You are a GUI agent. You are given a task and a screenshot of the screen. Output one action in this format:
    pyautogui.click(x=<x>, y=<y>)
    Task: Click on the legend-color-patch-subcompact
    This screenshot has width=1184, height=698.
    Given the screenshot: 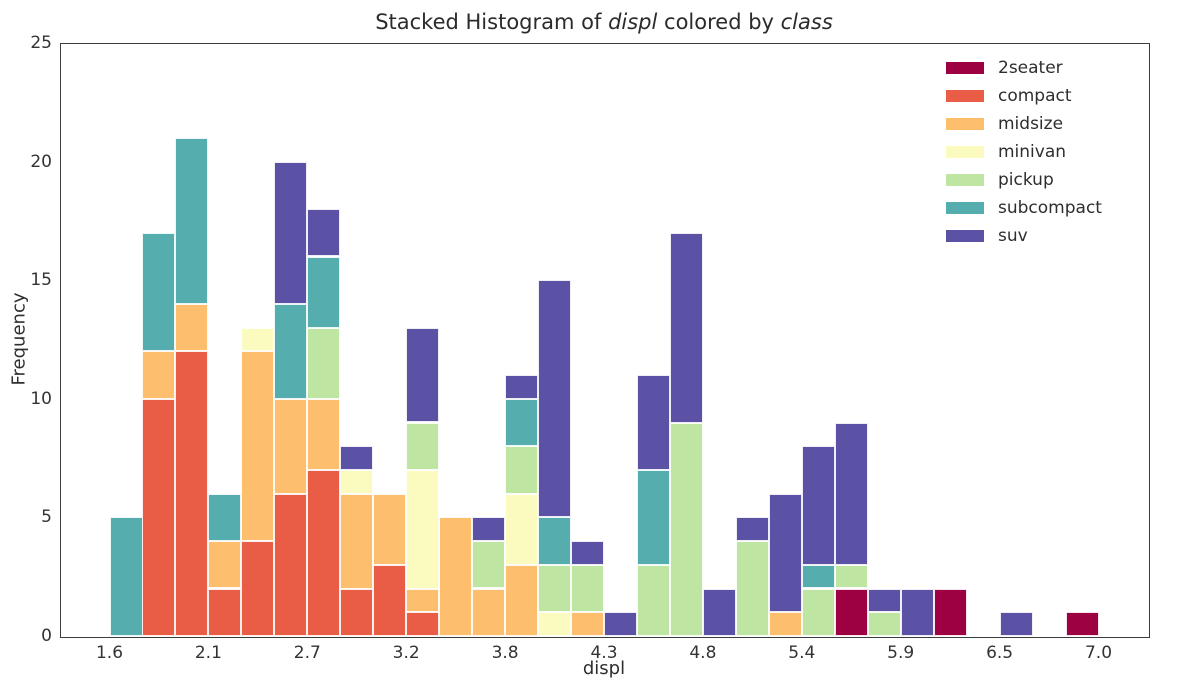 What is the action you would take?
    pyautogui.click(x=965, y=208)
    